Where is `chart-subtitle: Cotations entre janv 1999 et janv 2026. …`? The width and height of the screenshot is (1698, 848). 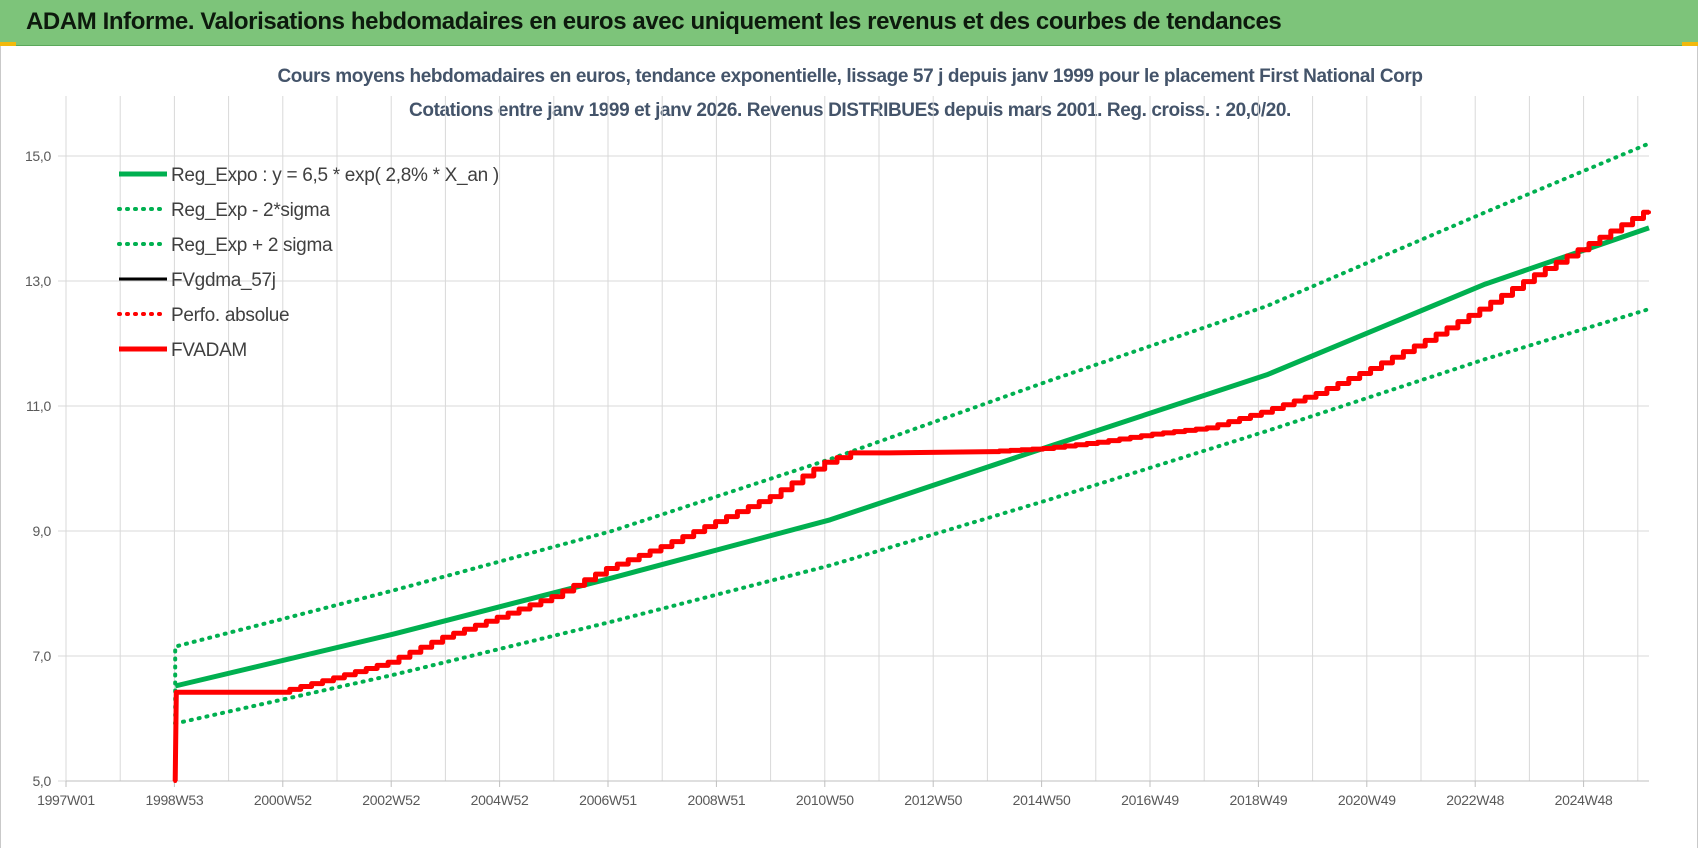
chart-subtitle: Cotations entre janv 1999 et janv 2026. … is located at coordinates (850, 110).